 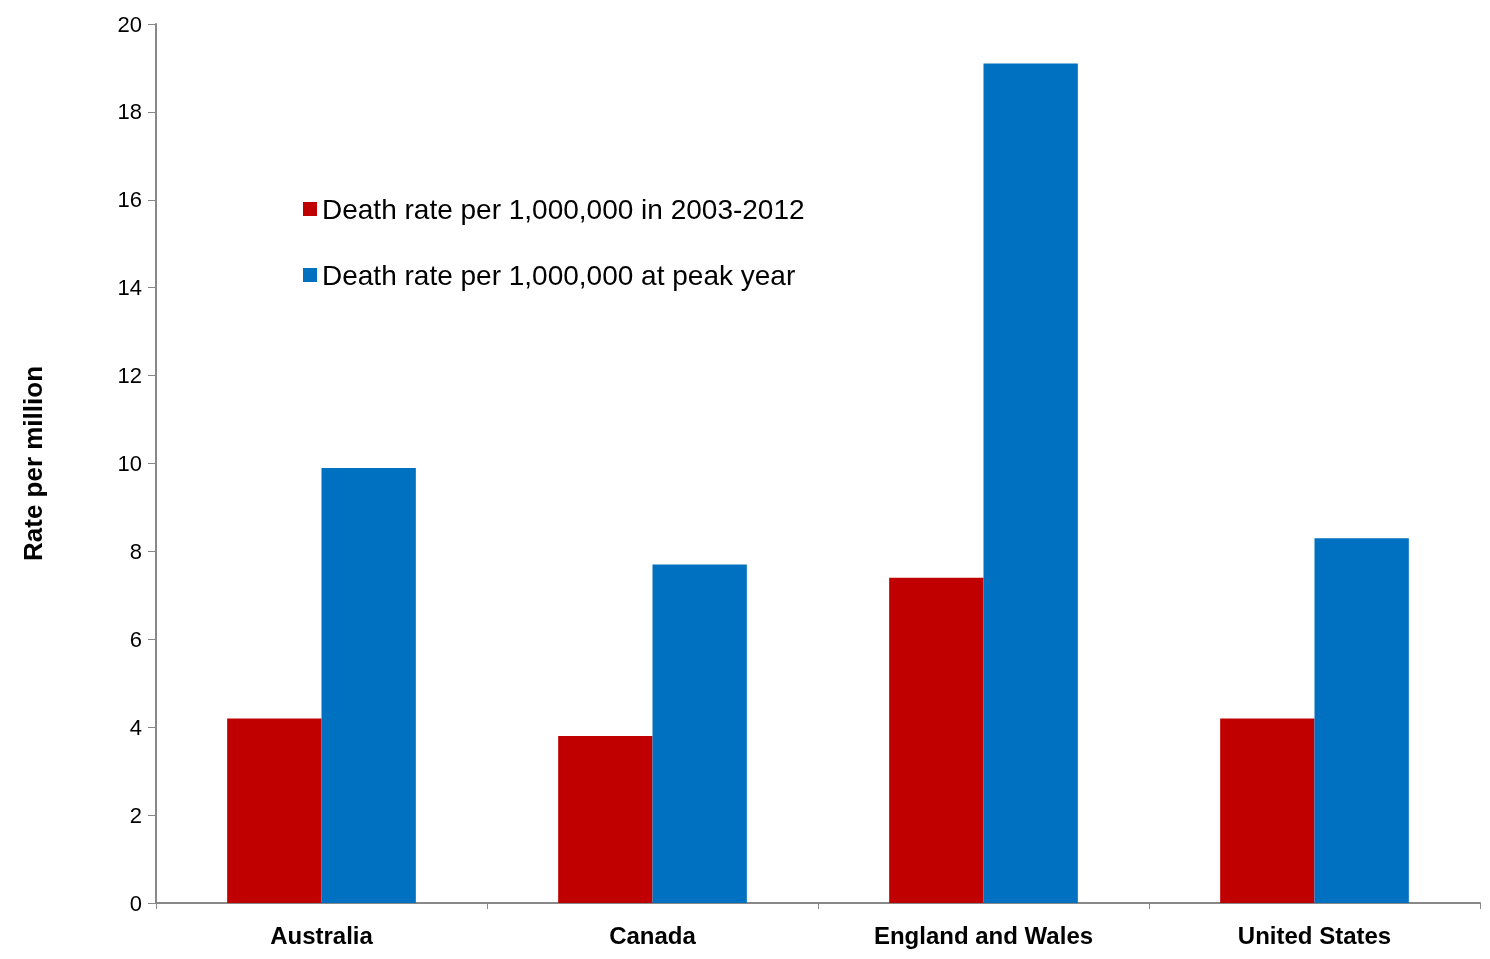 What do you see at coordinates (559, 275) in the screenshot?
I see `legend-label: Death rate per 1,000,000 at peak year` at bounding box center [559, 275].